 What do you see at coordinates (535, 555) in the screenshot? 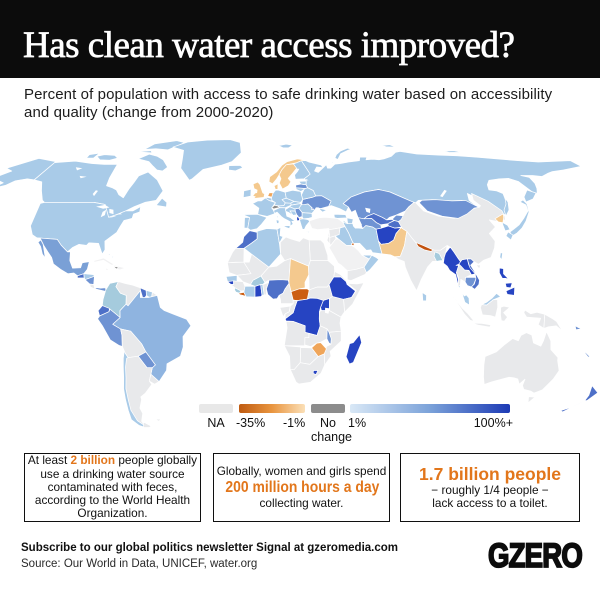
I see `svg-text: GZERO` at bounding box center [535, 555].